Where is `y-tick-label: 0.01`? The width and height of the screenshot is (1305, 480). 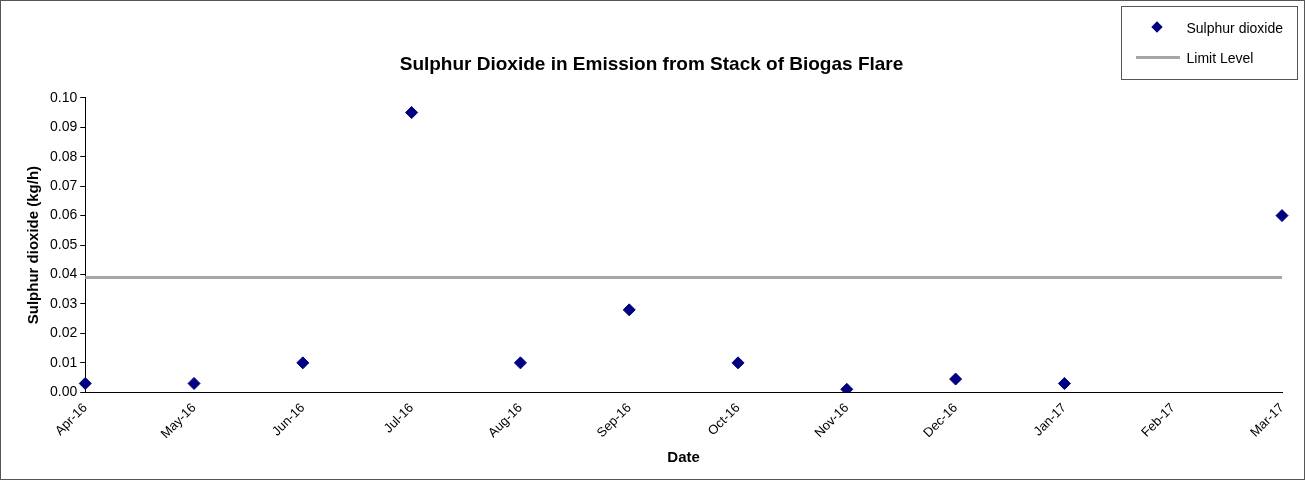
y-tick-label: 0.01 is located at coordinates (64, 361).